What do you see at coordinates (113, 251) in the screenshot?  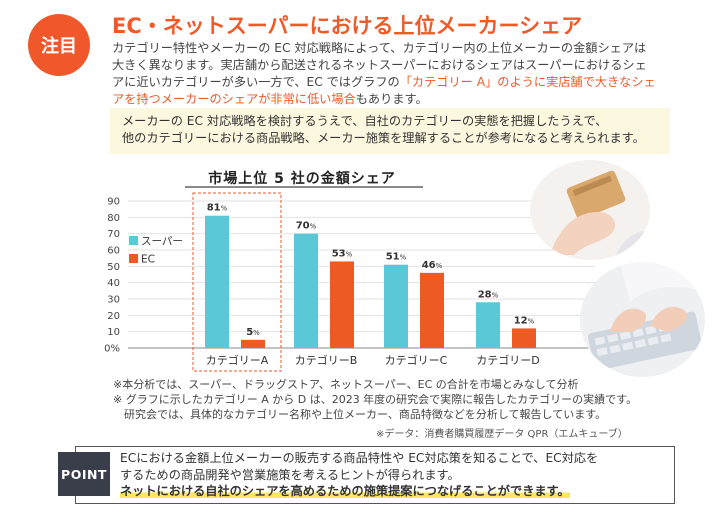 I see `y-tick-label: 60` at bounding box center [113, 251].